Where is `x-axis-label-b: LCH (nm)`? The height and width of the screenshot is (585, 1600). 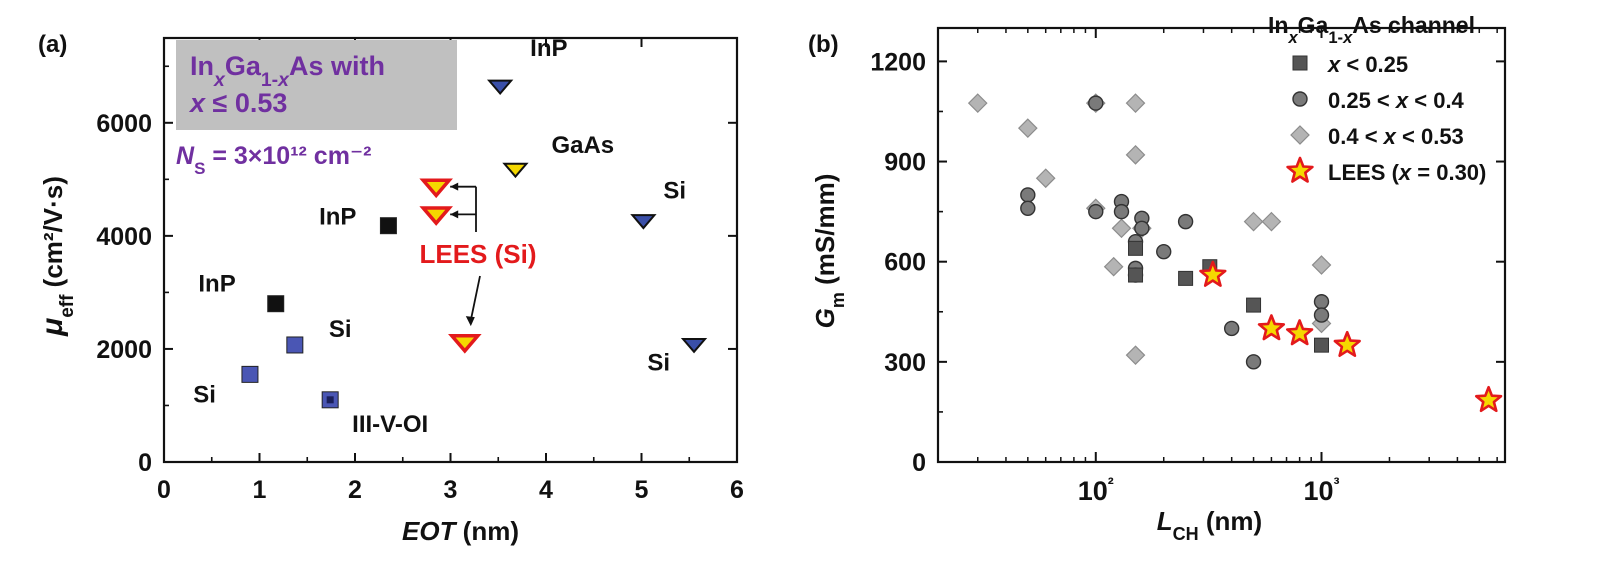
x-axis-label-b: LCH (nm) is located at coordinates (1209, 525).